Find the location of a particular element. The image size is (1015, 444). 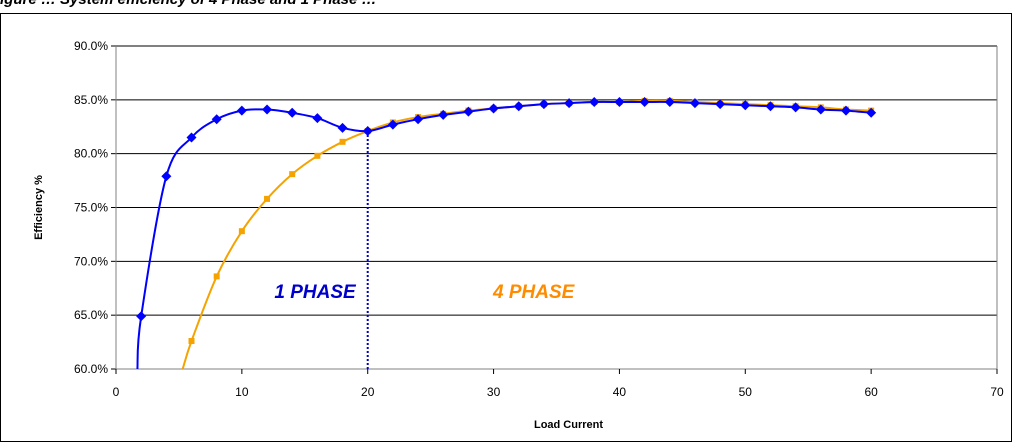

annotation-1: 4 PHASE is located at coordinates (534, 292).